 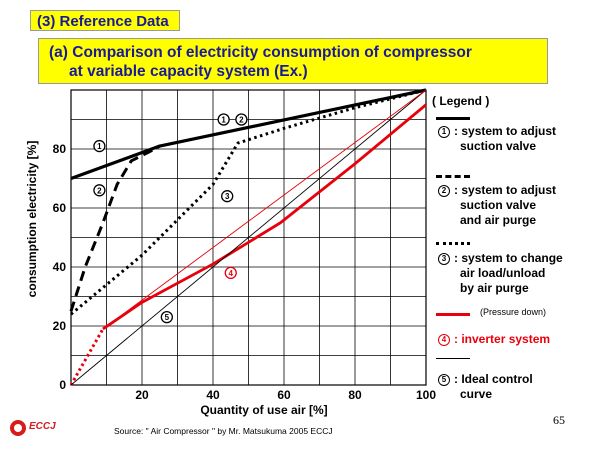 I want to click on y-tick-label: 0, so click(x=62, y=385).